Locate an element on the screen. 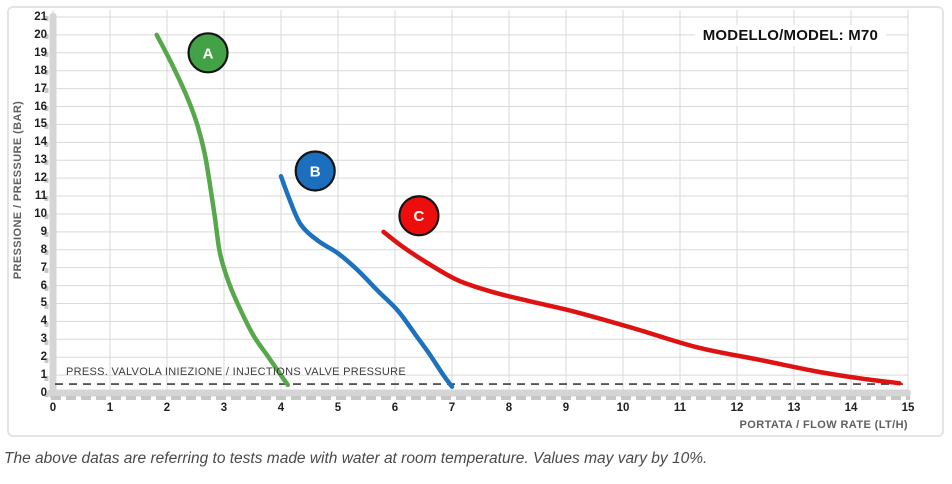  y-tick-label: 14 is located at coordinates (40, 142).